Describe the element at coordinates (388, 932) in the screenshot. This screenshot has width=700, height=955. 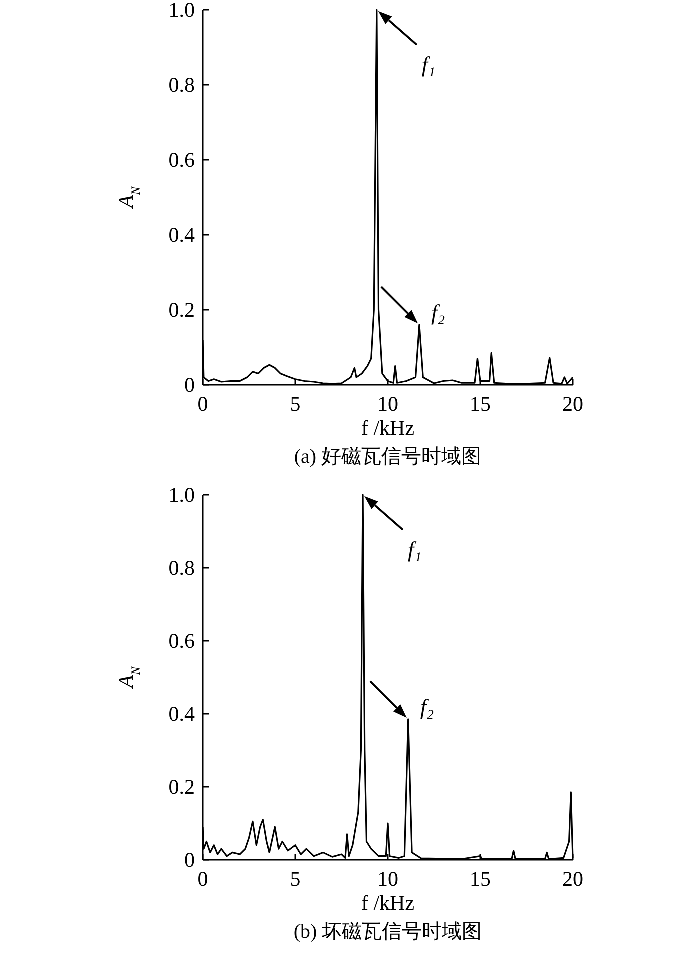
I see `text: (b) 坏磁瓦信号时域图` at that location.